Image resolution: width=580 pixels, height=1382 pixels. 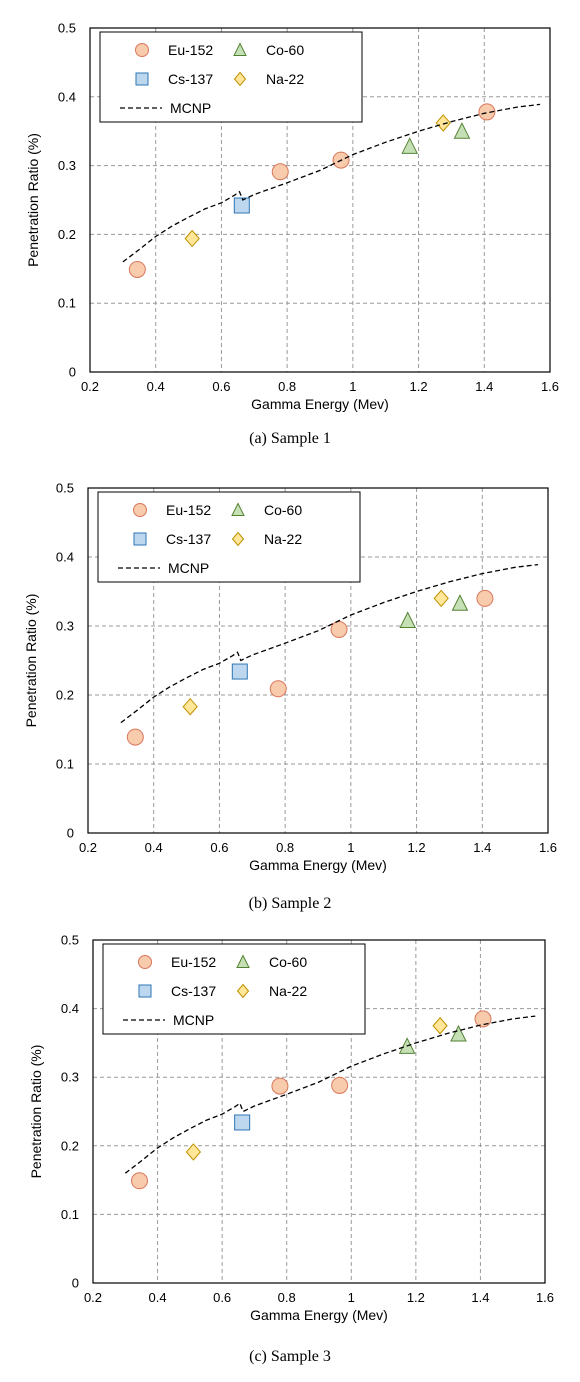 I want to click on caption-c: (c) Sample 3, so click(x=290, y=1356).